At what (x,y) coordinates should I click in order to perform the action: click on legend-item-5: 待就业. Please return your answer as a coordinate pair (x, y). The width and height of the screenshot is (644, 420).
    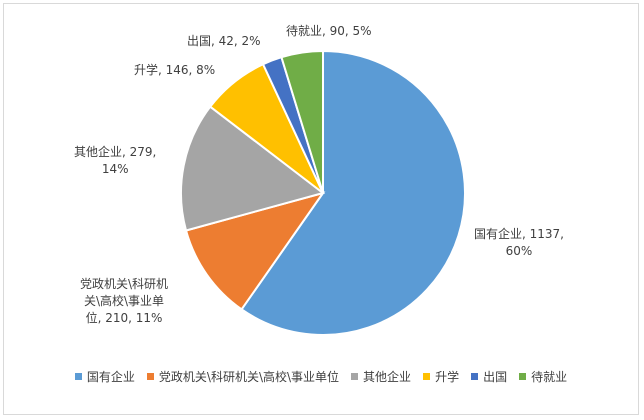
    Looking at the image, I should click on (543, 376).